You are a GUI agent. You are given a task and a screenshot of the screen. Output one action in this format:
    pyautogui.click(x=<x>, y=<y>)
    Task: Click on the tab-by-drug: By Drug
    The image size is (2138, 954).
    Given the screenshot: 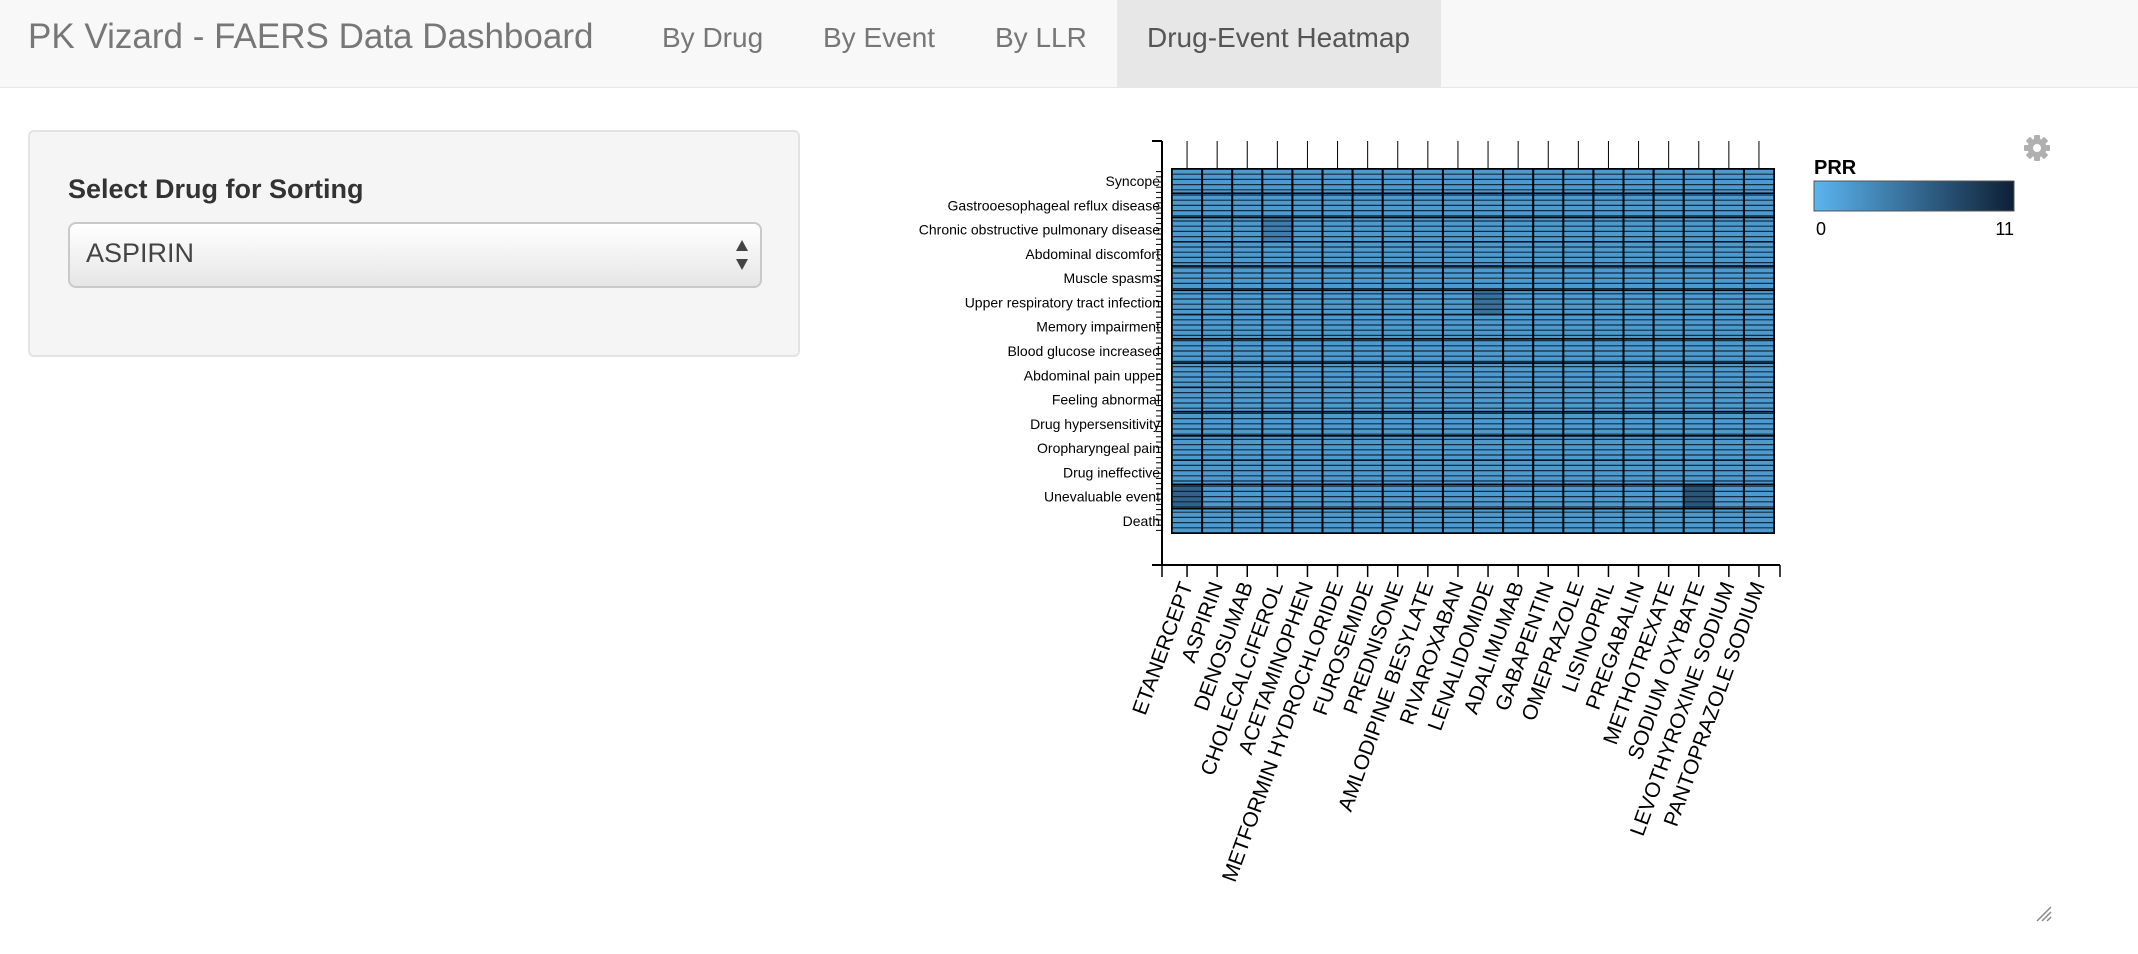 What is the action you would take?
    pyautogui.click(x=713, y=37)
    